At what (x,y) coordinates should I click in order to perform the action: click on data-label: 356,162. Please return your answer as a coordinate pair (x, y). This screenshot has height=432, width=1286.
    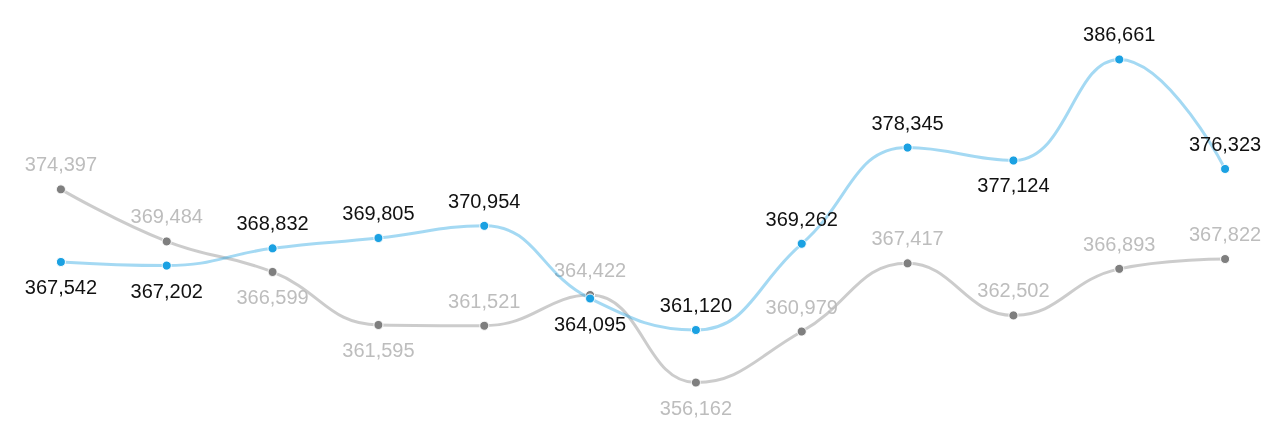
    Looking at the image, I should click on (696, 407).